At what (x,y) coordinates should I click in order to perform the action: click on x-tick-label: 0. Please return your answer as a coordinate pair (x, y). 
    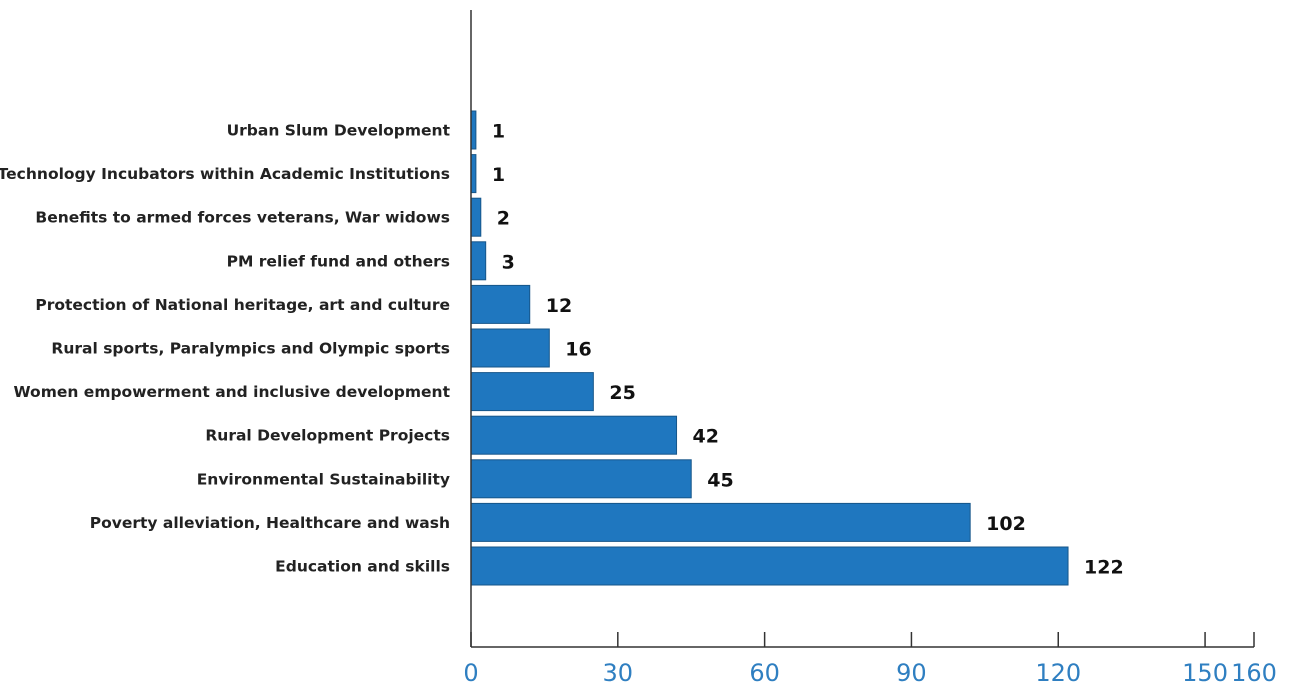
    Looking at the image, I should click on (470, 673).